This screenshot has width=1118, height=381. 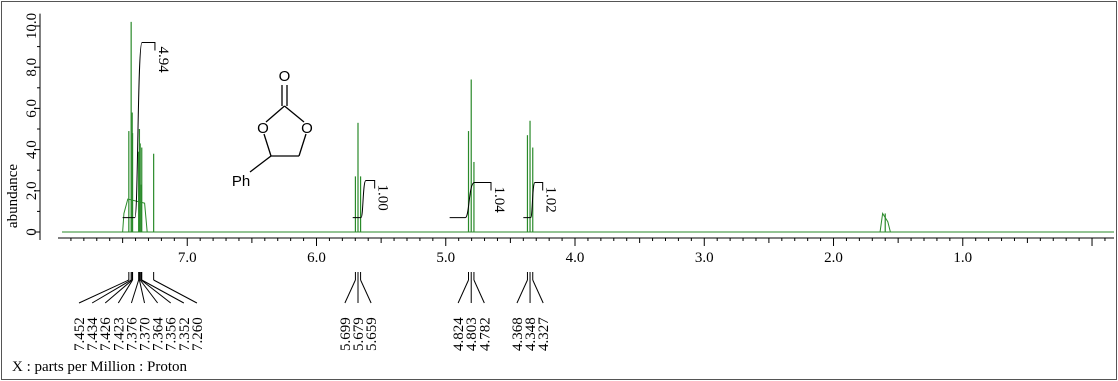 I want to click on chemical-structure, so click(x=278, y=129).